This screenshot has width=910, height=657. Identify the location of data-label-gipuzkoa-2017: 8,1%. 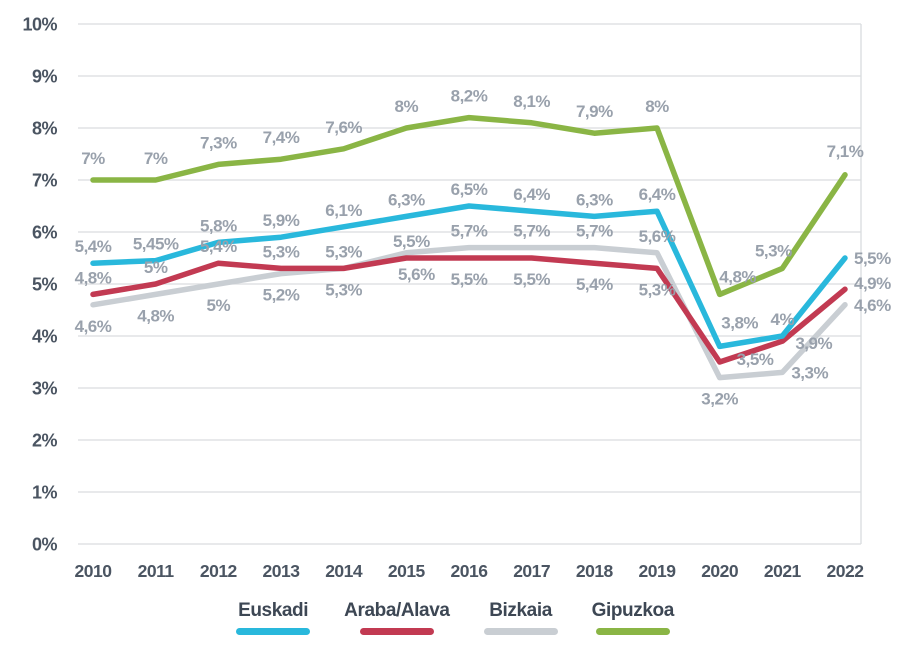
(531, 101).